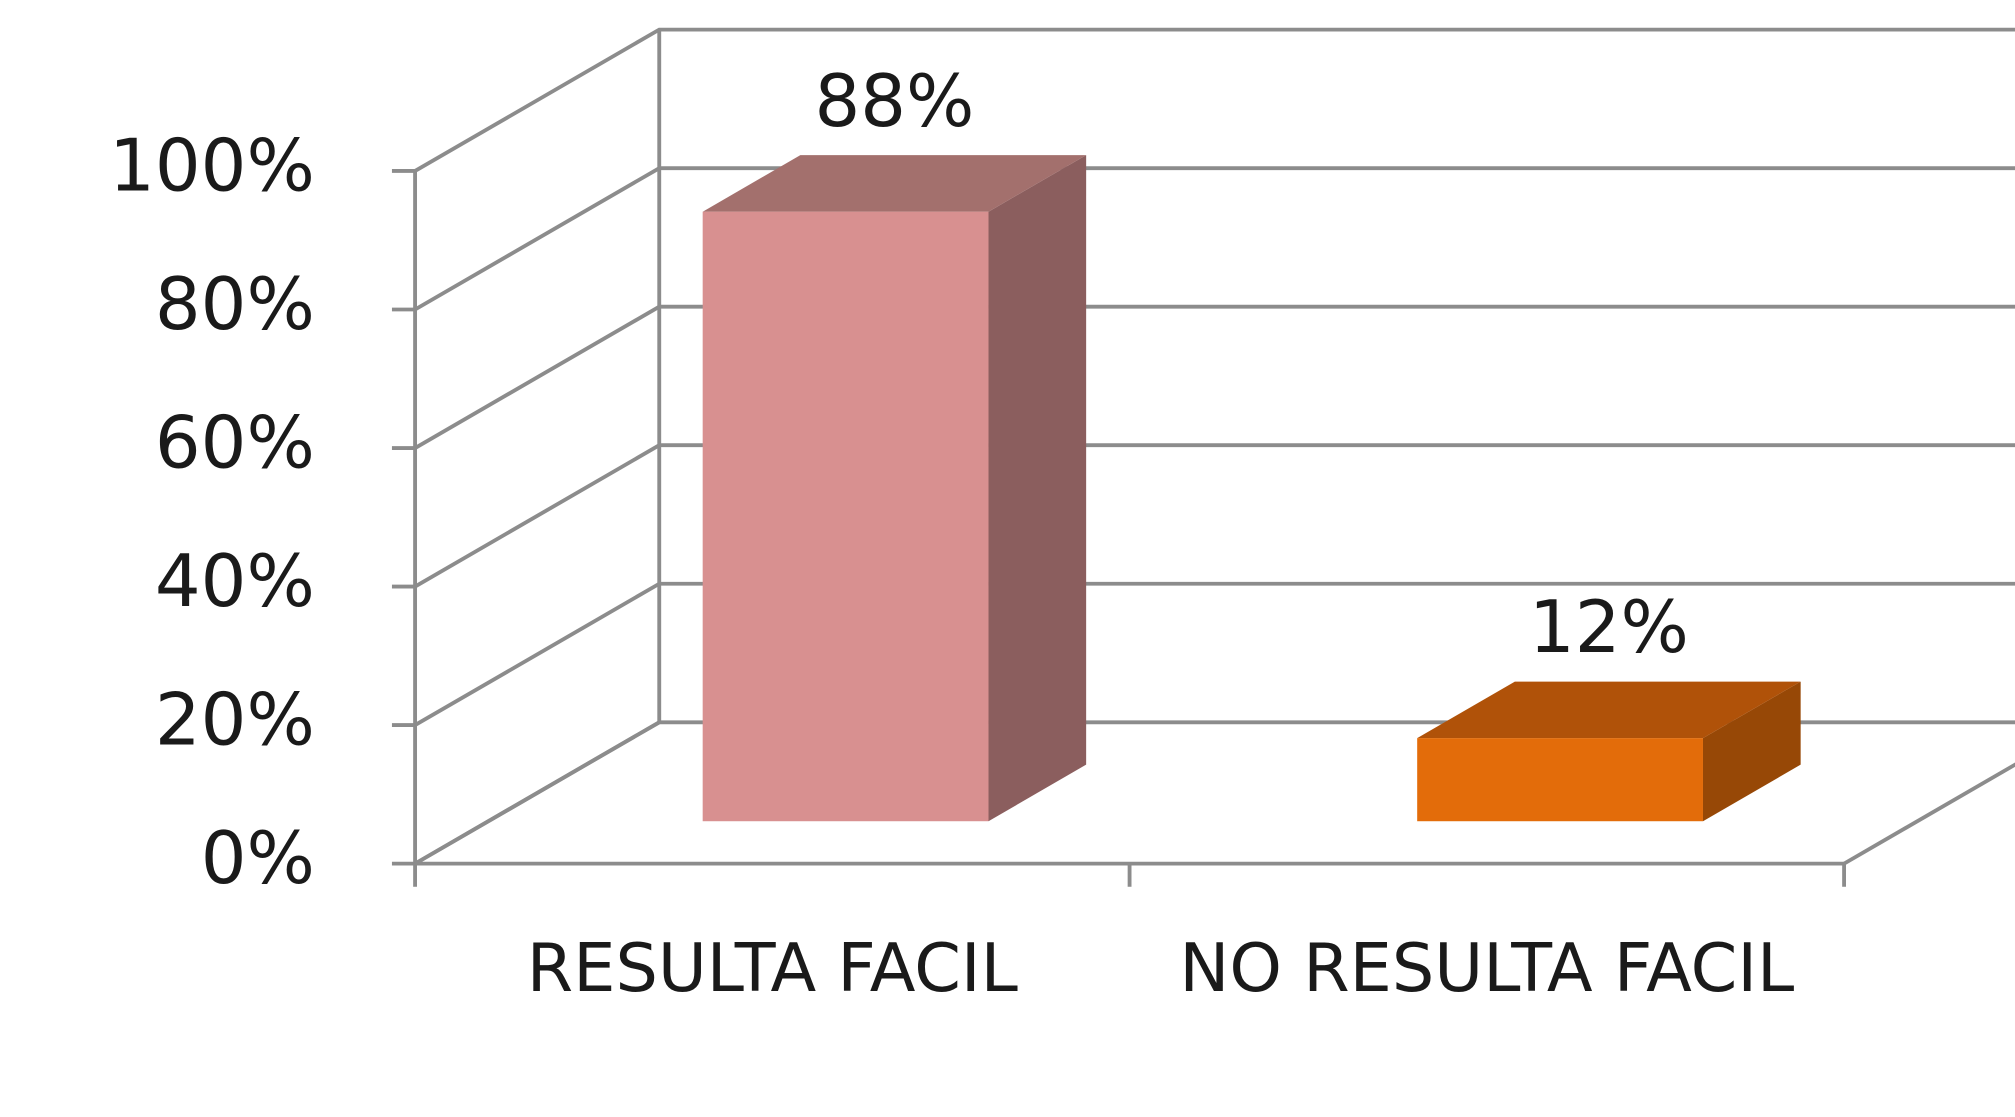 This screenshot has height=1117, width=2015. Describe the element at coordinates (1609, 627) in the screenshot. I see `data-label: 12%` at that location.